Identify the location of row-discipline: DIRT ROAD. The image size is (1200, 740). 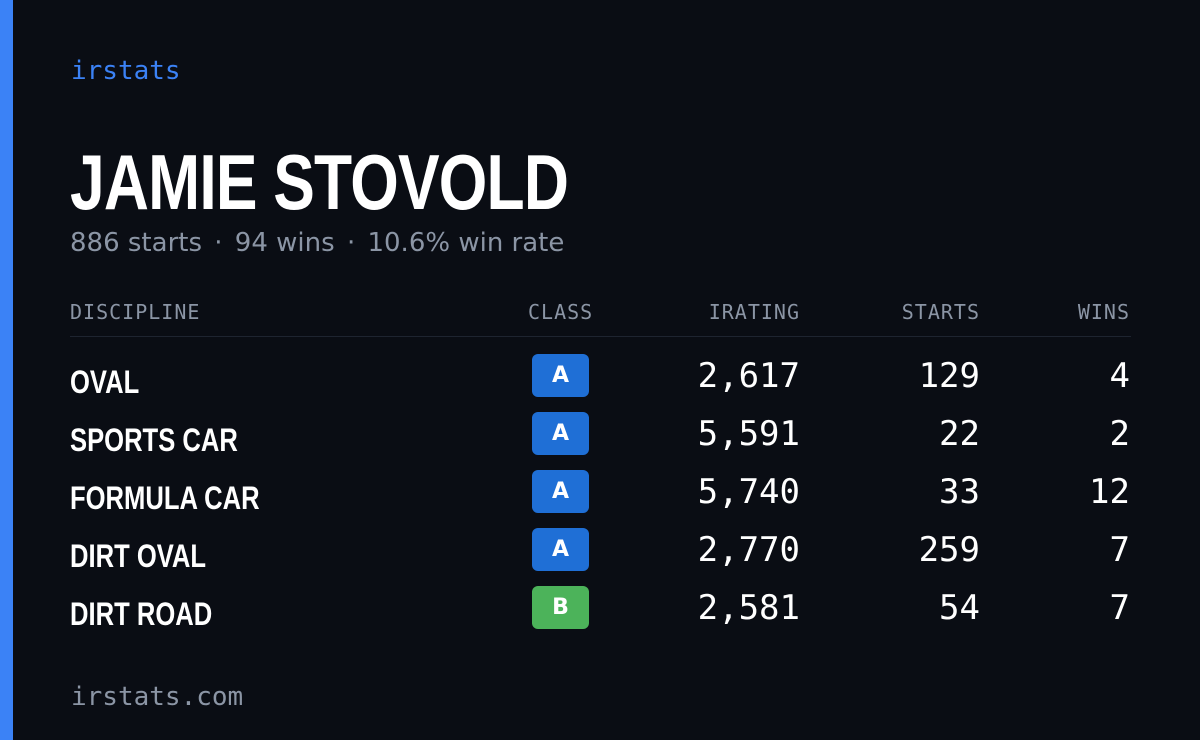
(141, 614).